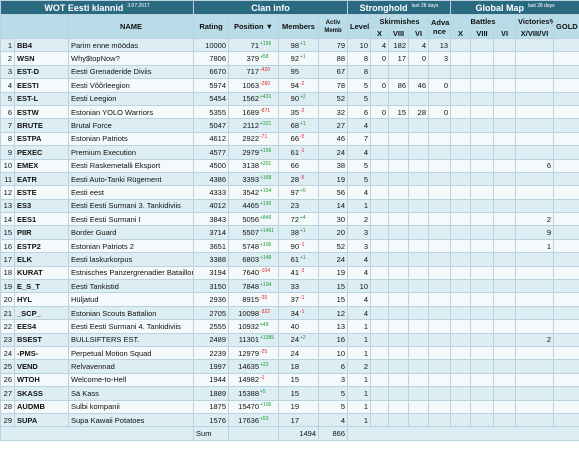  What do you see at coordinates (289, 366) in the screenshot?
I see `clan-row: 25 VEND Relvavennad 1997 14635+22 18 6 2` at bounding box center [289, 366].